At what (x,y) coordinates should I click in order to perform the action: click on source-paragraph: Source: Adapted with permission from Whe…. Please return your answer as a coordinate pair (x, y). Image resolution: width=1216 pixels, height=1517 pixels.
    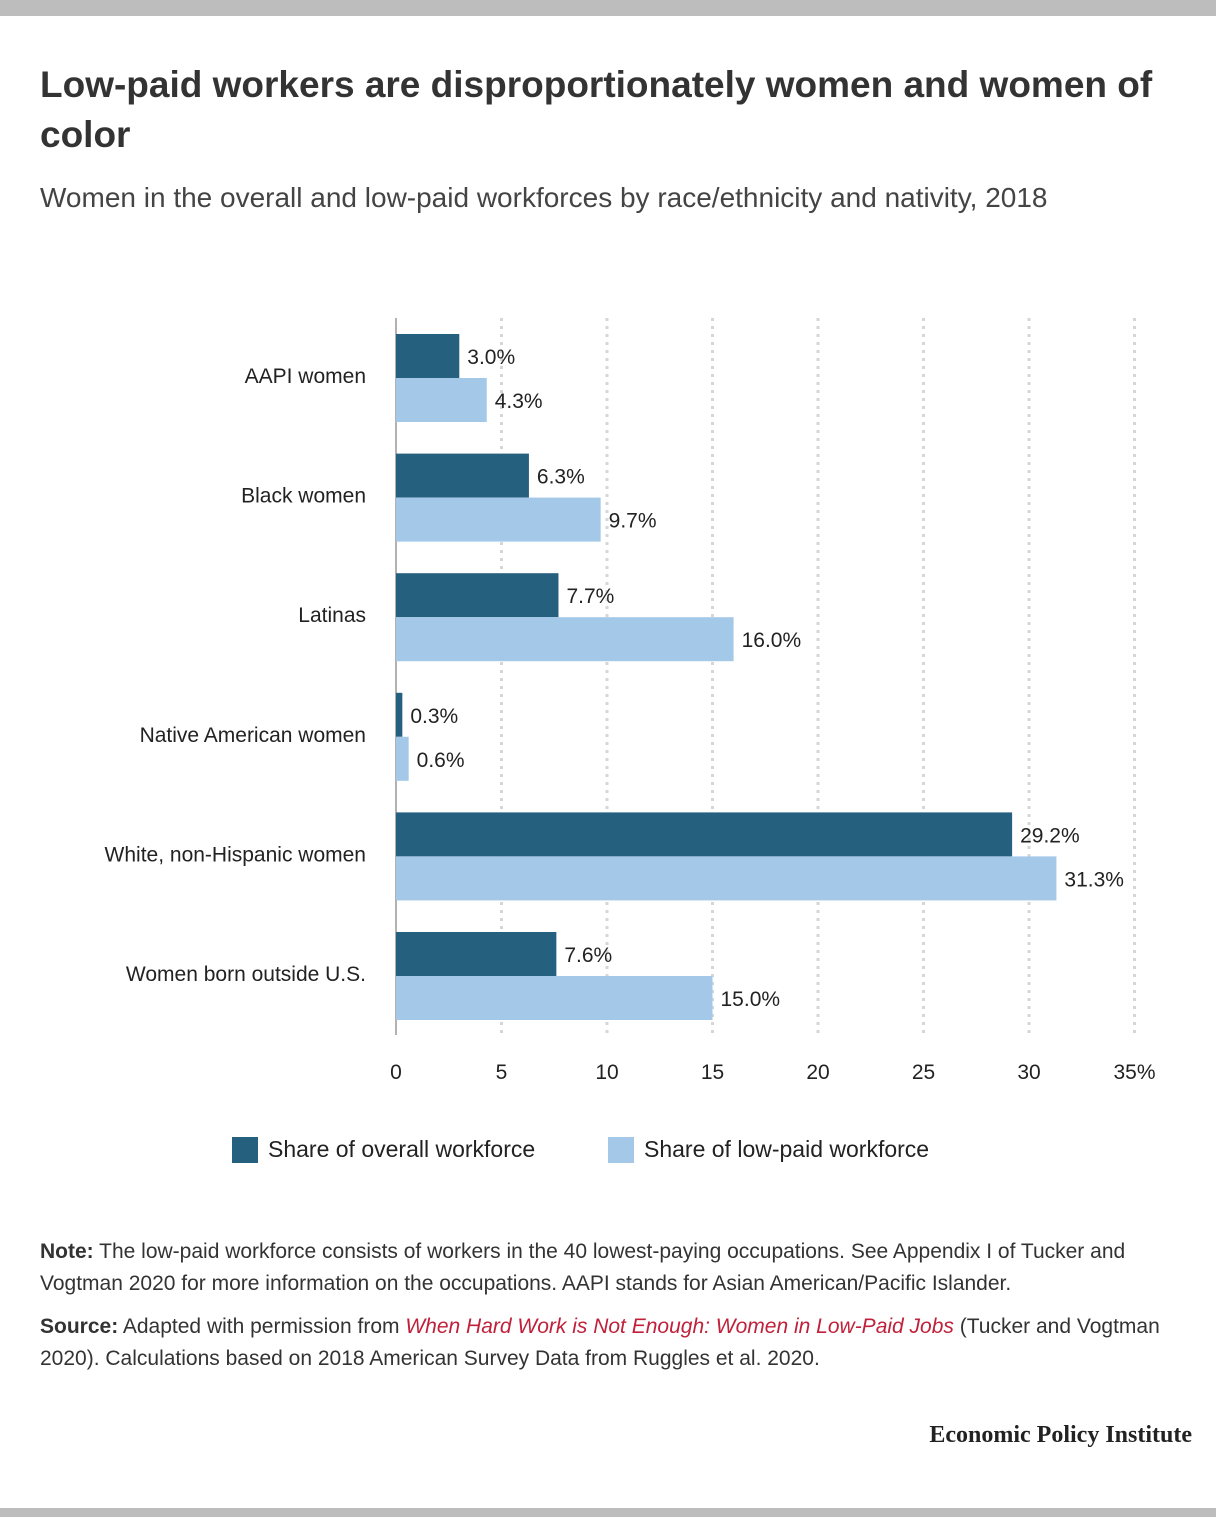
    Looking at the image, I should click on (610, 1342).